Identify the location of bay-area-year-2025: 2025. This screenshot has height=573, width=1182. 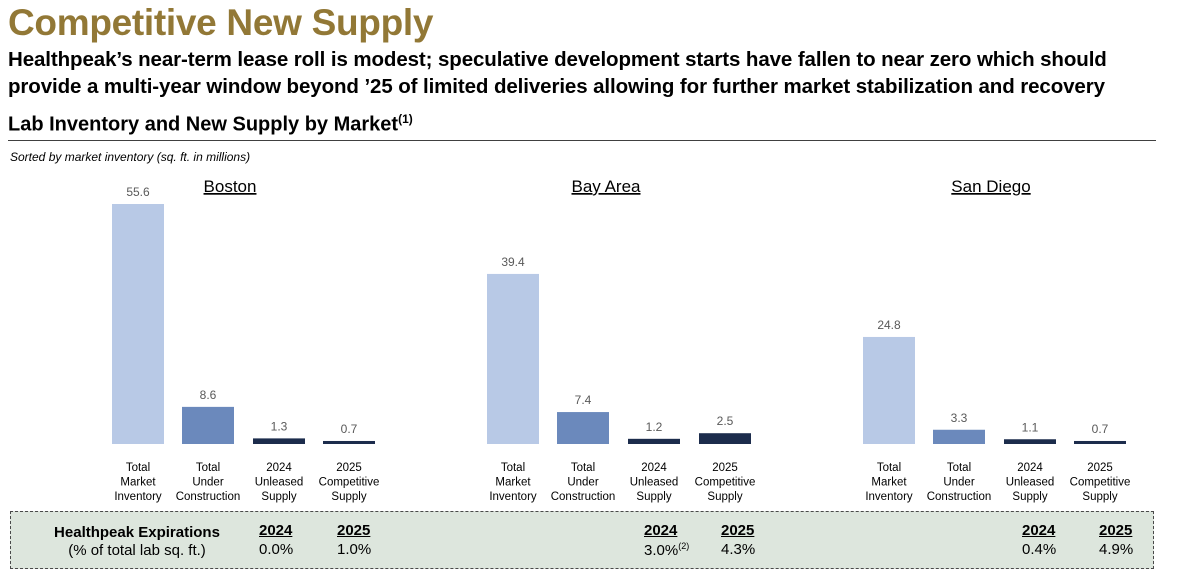
(738, 530).